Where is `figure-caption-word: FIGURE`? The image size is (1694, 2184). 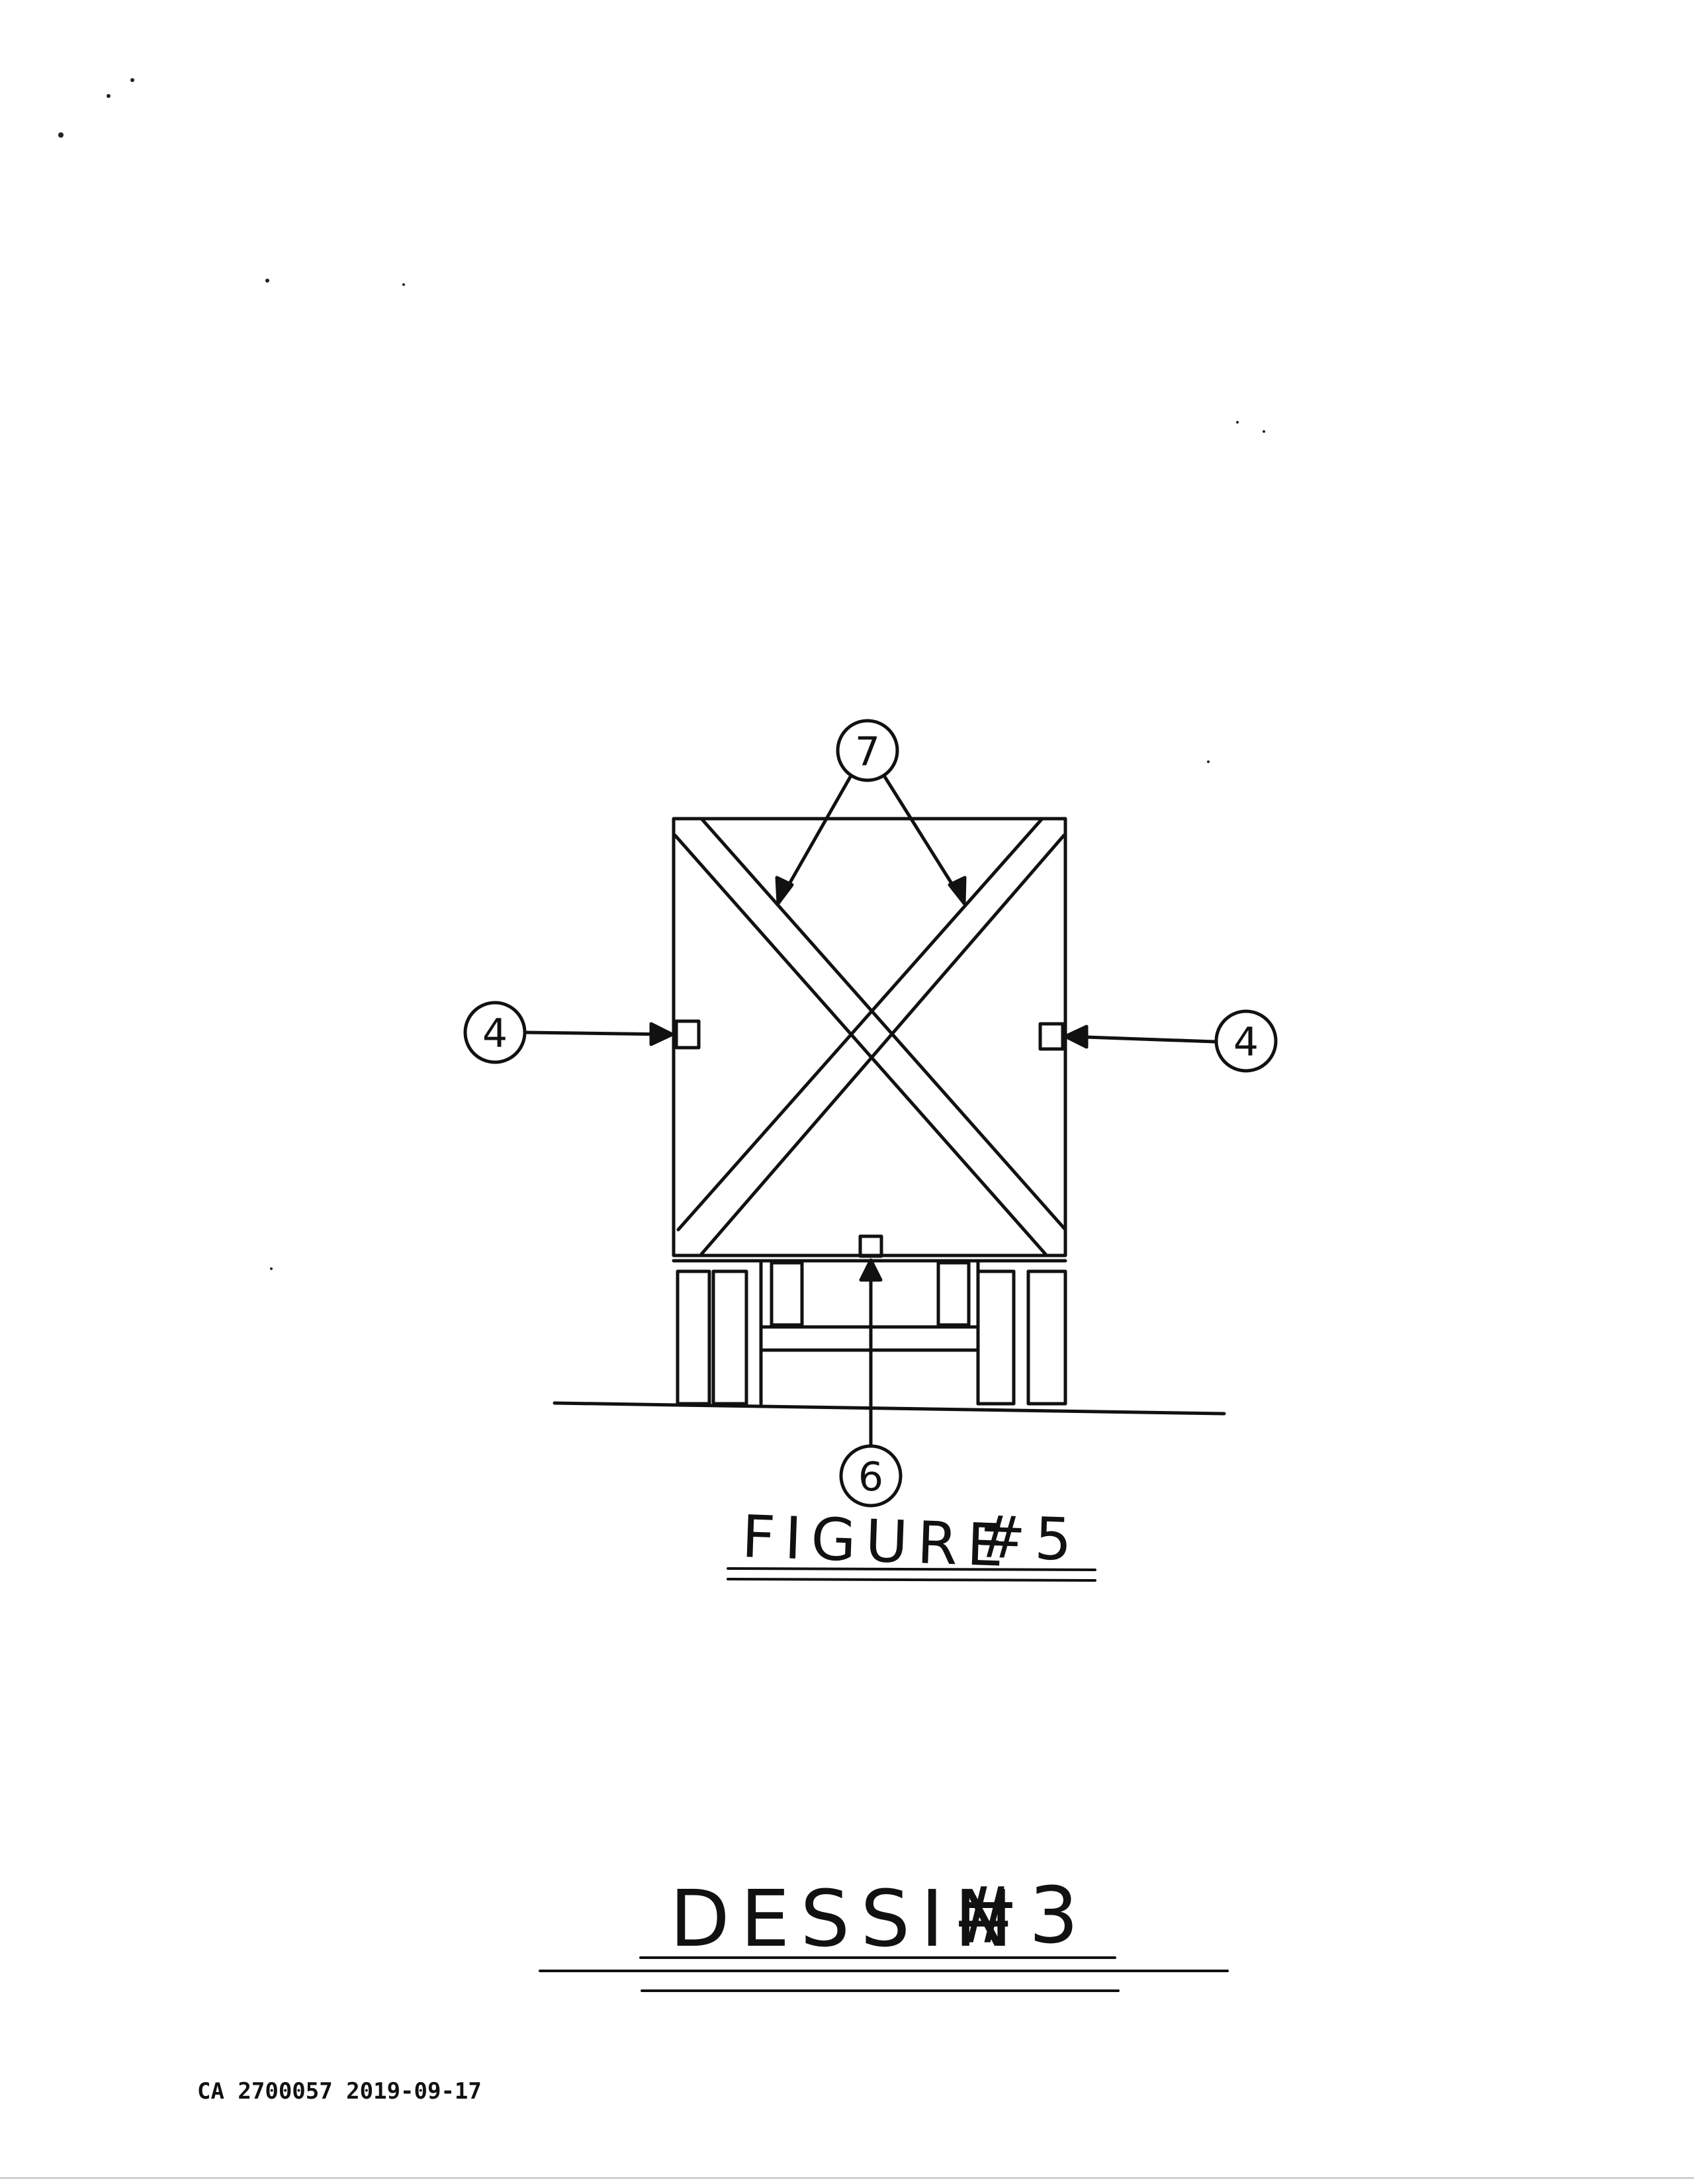
figure-caption-word: FIGURE is located at coordinates (877, 1541).